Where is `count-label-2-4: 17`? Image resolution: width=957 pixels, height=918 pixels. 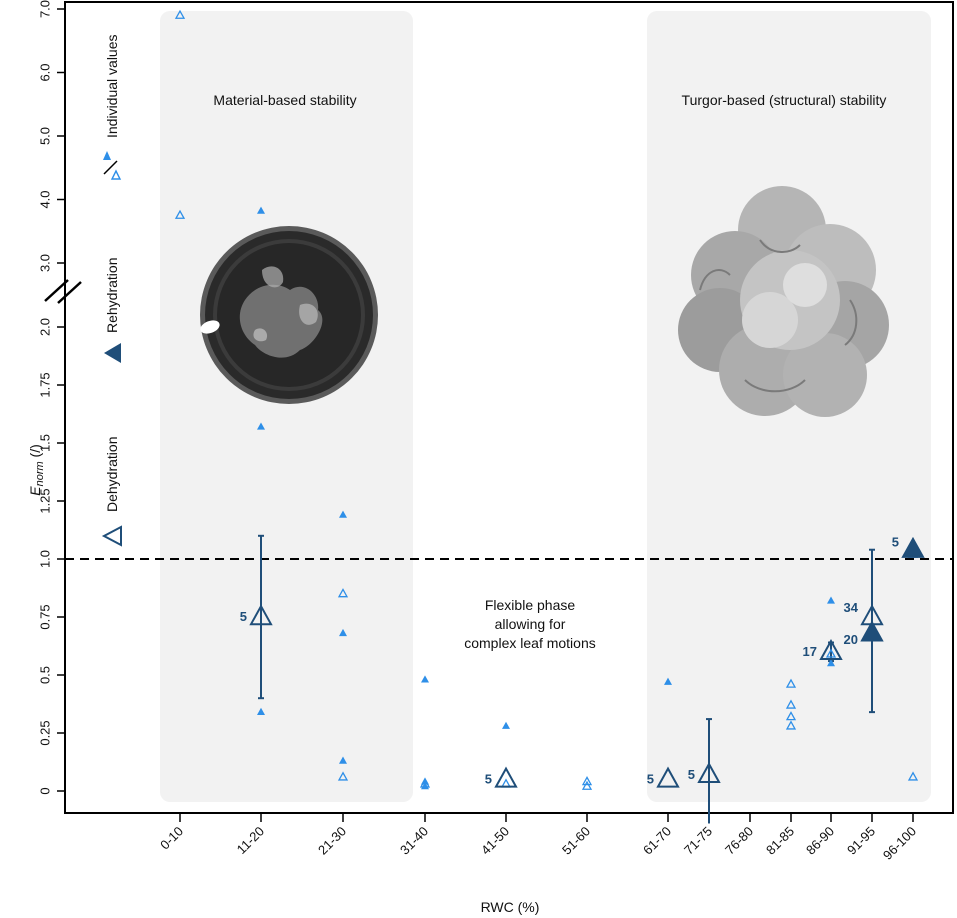 count-label-2-4: 17 is located at coordinates (810, 651).